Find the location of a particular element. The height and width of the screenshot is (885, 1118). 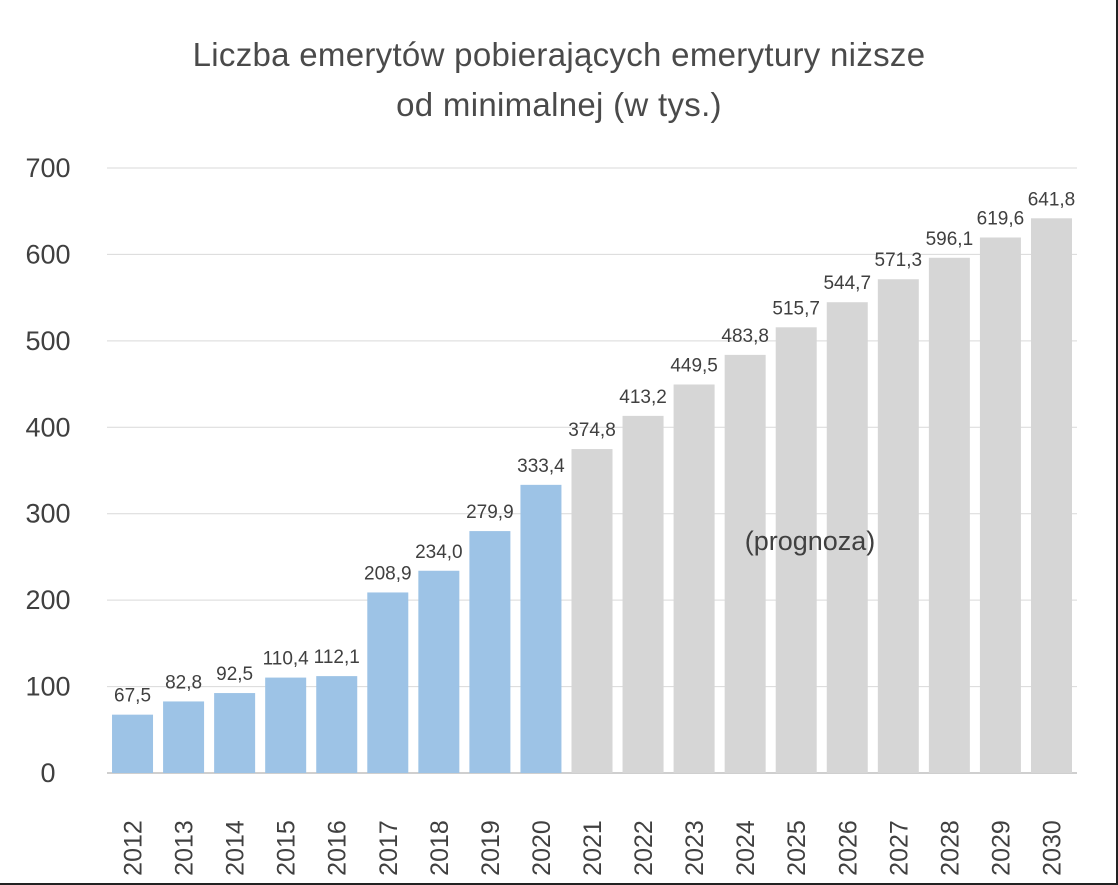

data-label: 413,2 is located at coordinates (643, 397).